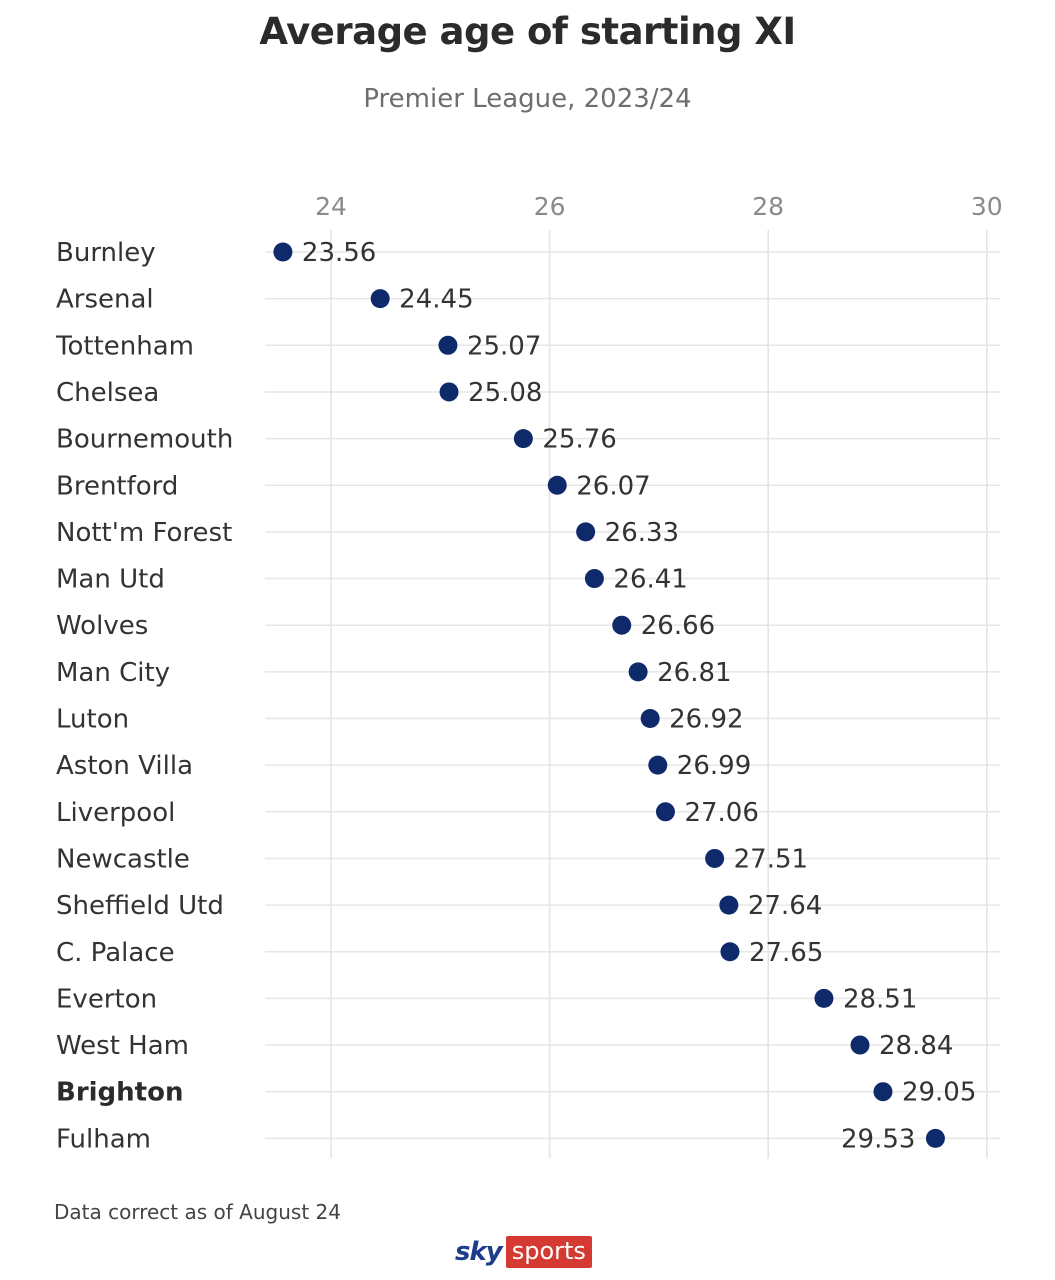 The width and height of the screenshot is (1055, 1280). I want to click on chart-subtitle: Premier League, 2023/24, so click(527, 99).